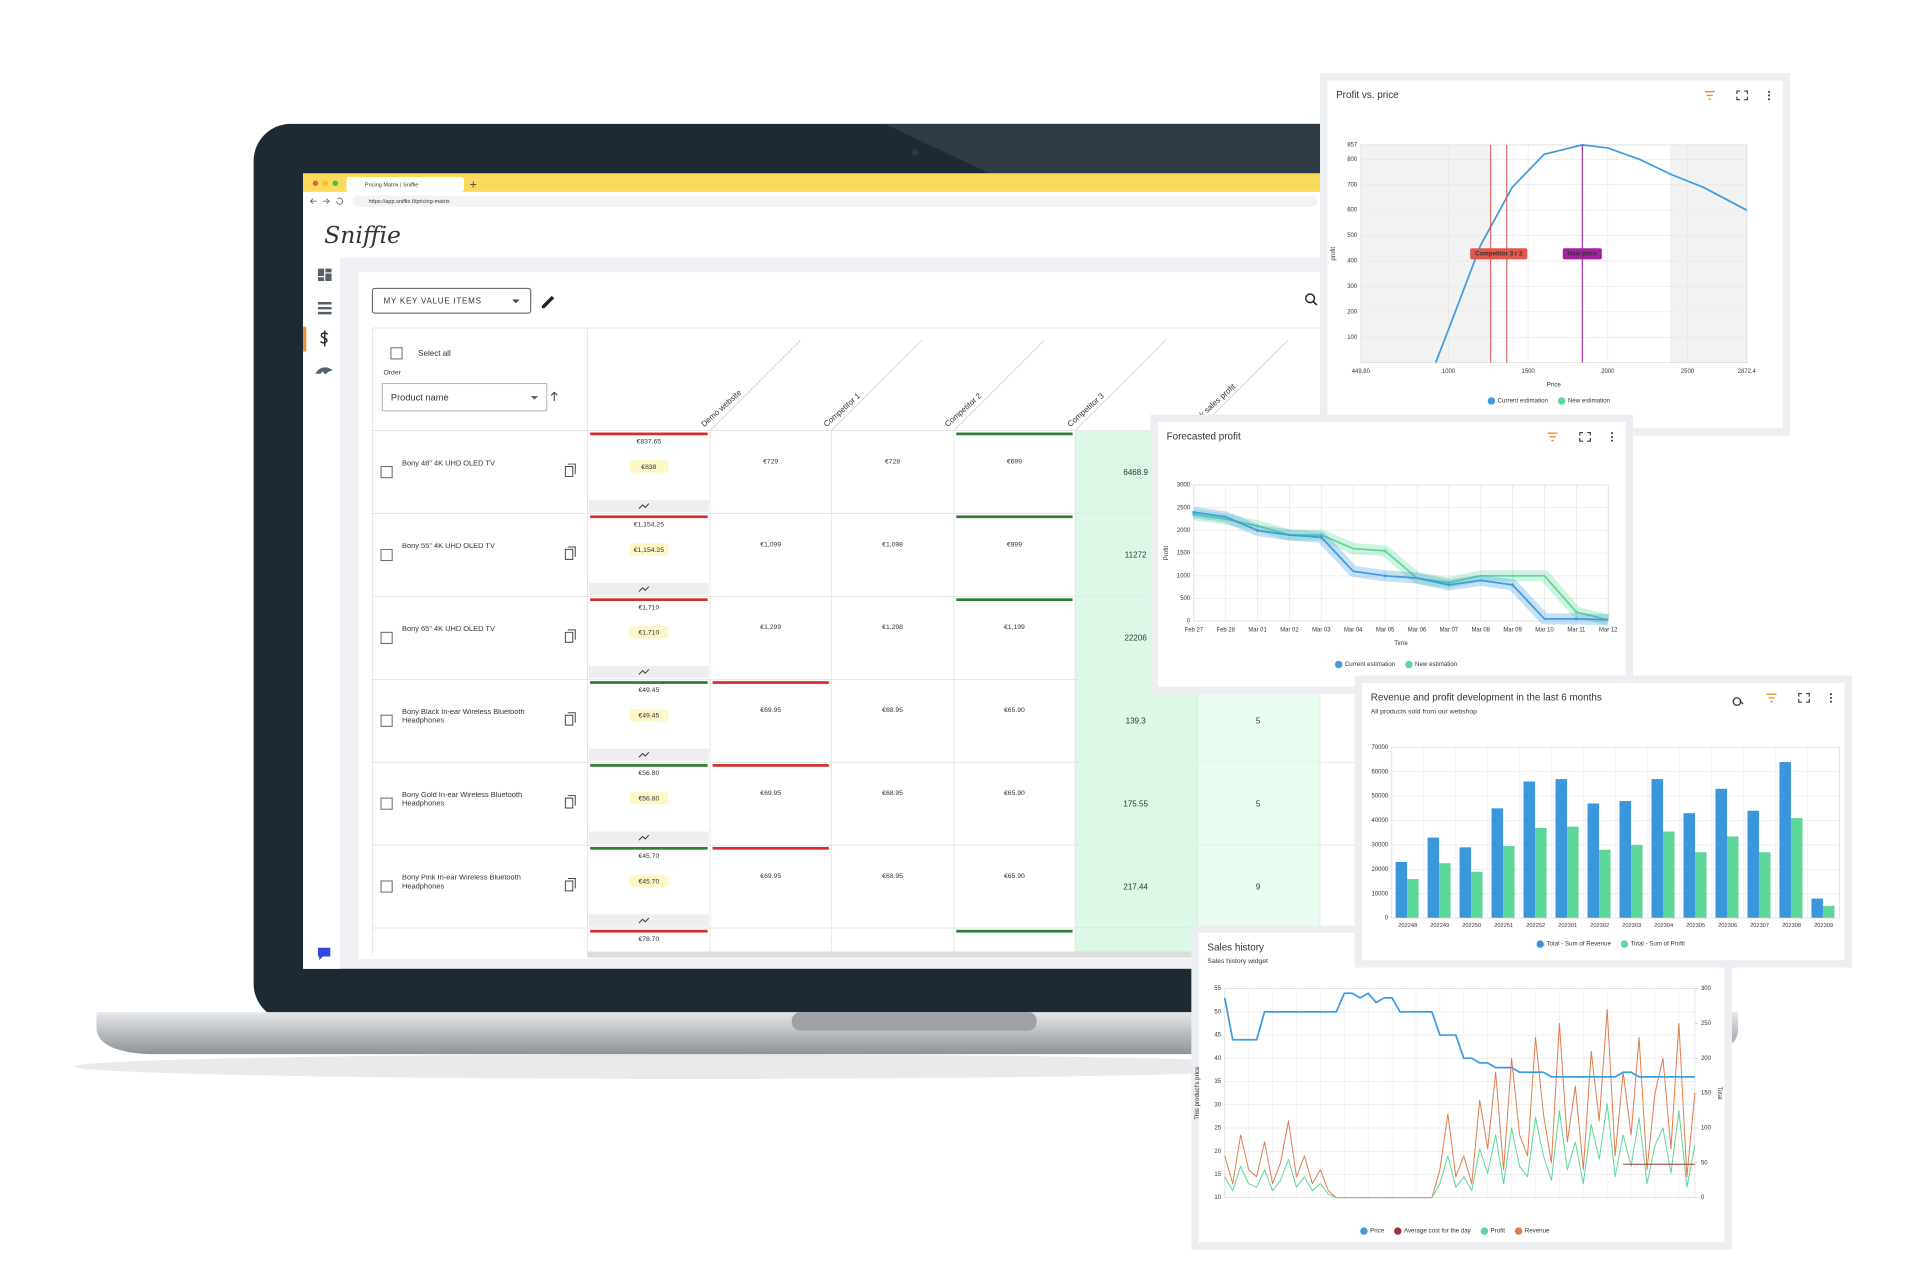 Image resolution: width=1920 pixels, height=1277 pixels. What do you see at coordinates (448, 464) in the screenshot?
I see `product-name: Bony 48" 4K UHD OLED TV` at bounding box center [448, 464].